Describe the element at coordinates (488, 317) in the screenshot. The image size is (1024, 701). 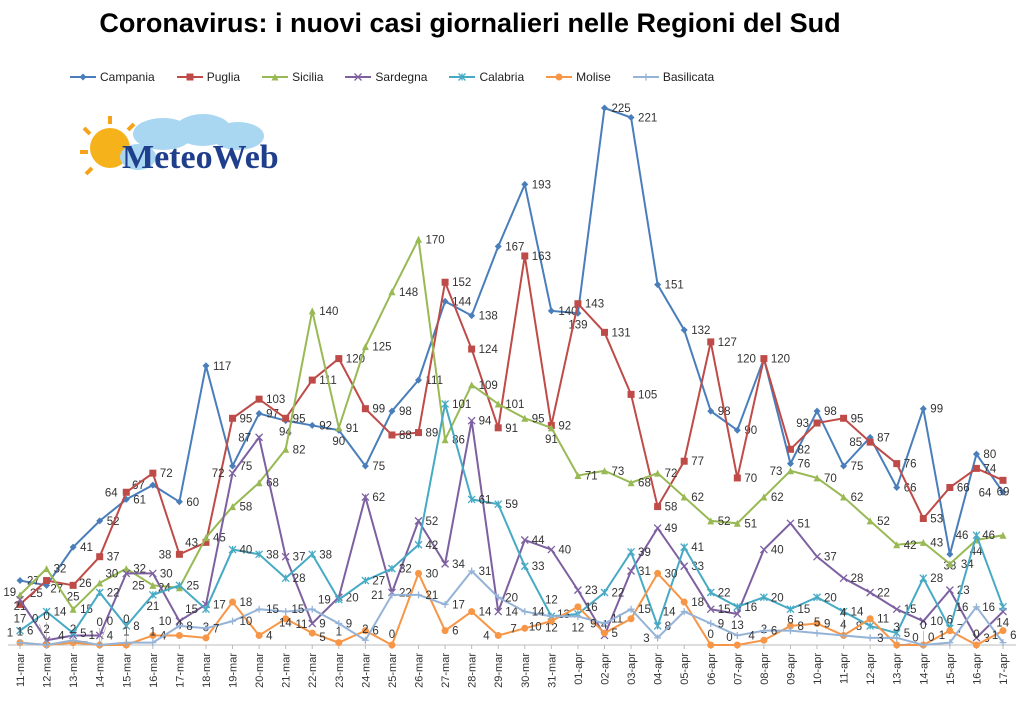
I see `data-label: 138` at that location.